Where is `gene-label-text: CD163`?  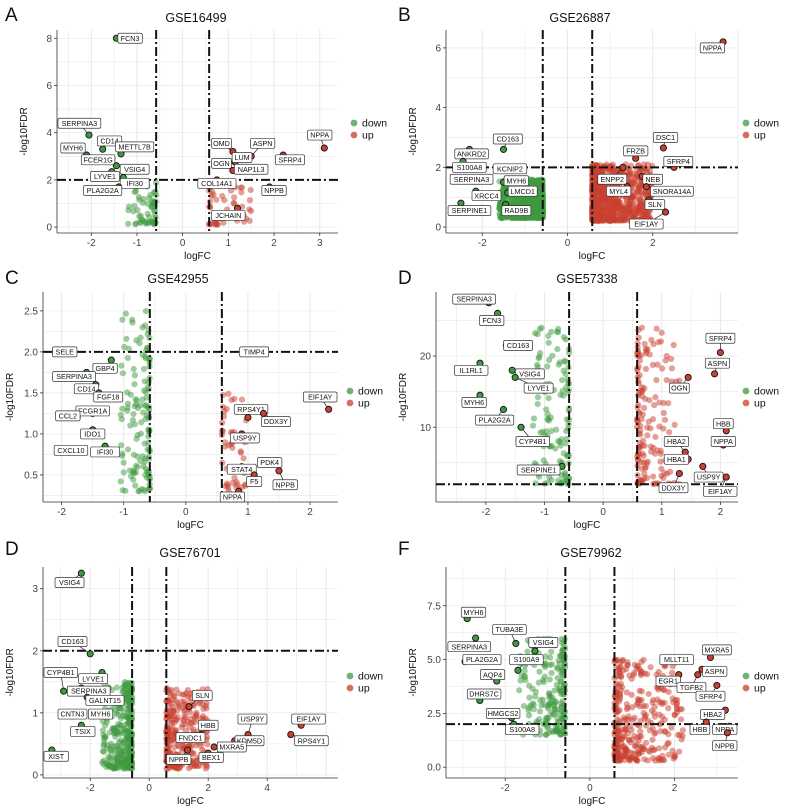
gene-label-text: CD163 is located at coordinates (72, 641).